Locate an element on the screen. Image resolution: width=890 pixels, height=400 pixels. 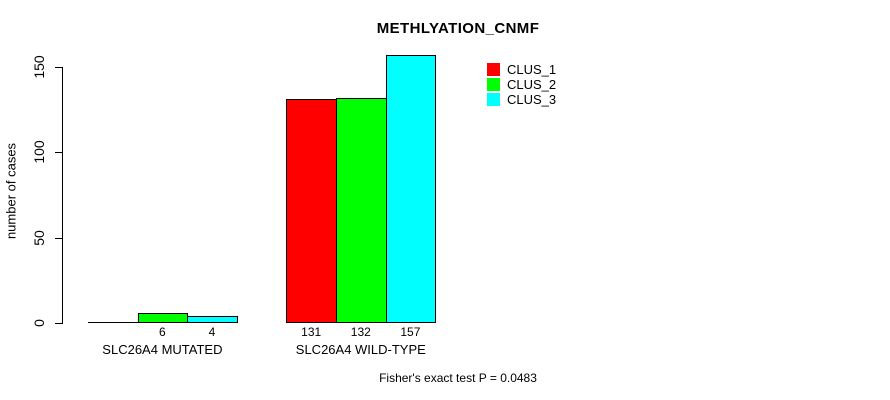
bar-value-label: 6 is located at coordinates (162, 332).